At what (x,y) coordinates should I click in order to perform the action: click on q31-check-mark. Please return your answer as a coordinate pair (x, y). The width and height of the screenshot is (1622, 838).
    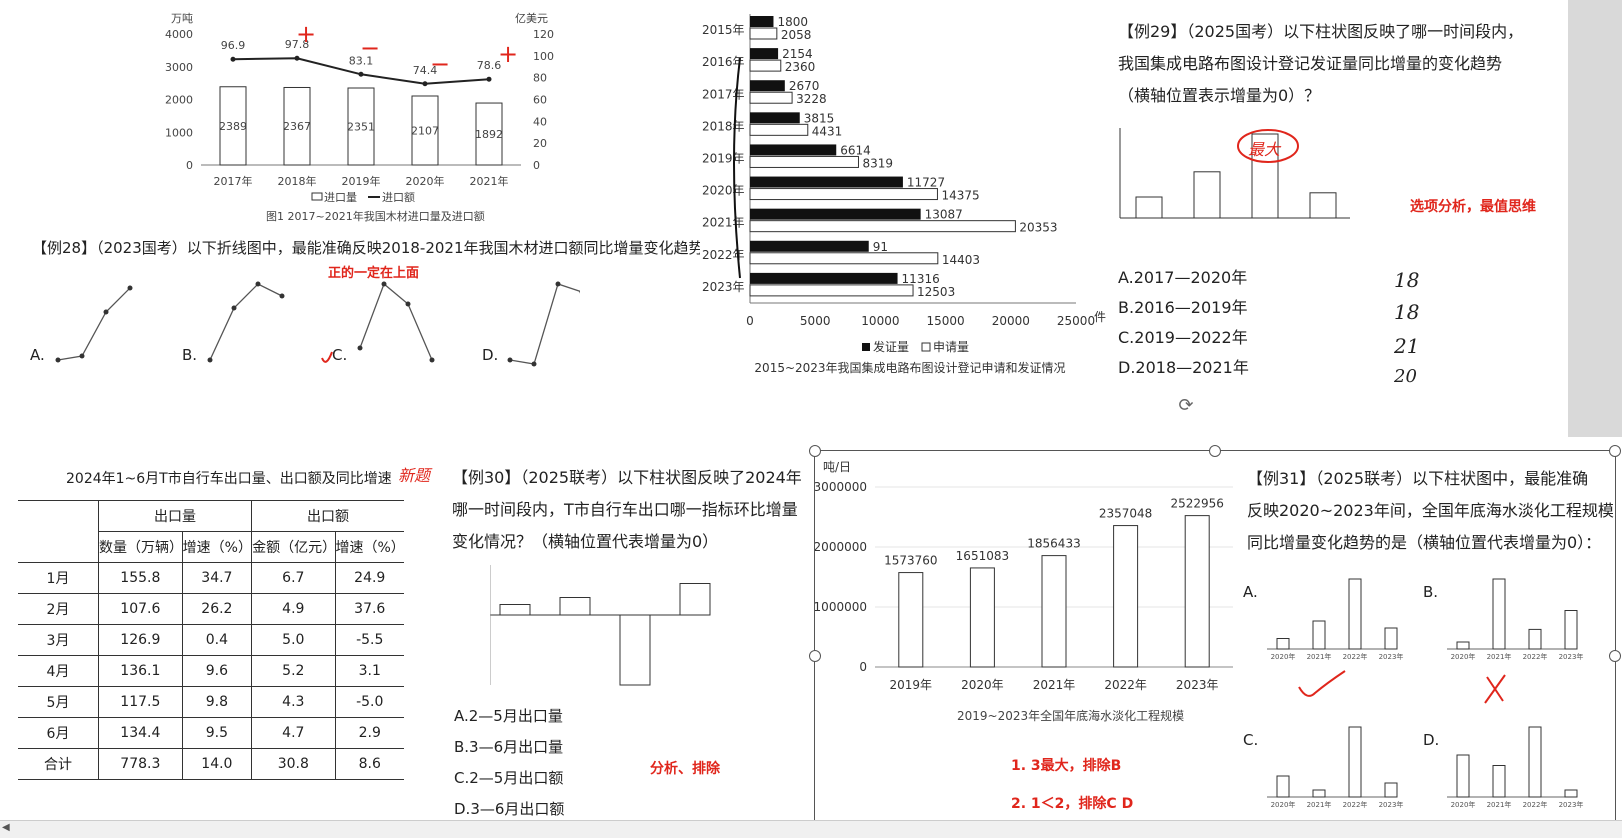
    Looking at the image, I should click on (1322, 683).